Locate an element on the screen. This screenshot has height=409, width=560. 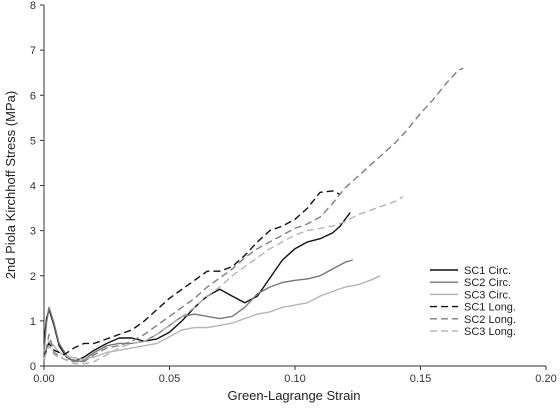
y-ticks: 0 1 2 3 4 5 6 7 8 is located at coordinates (37, 186).